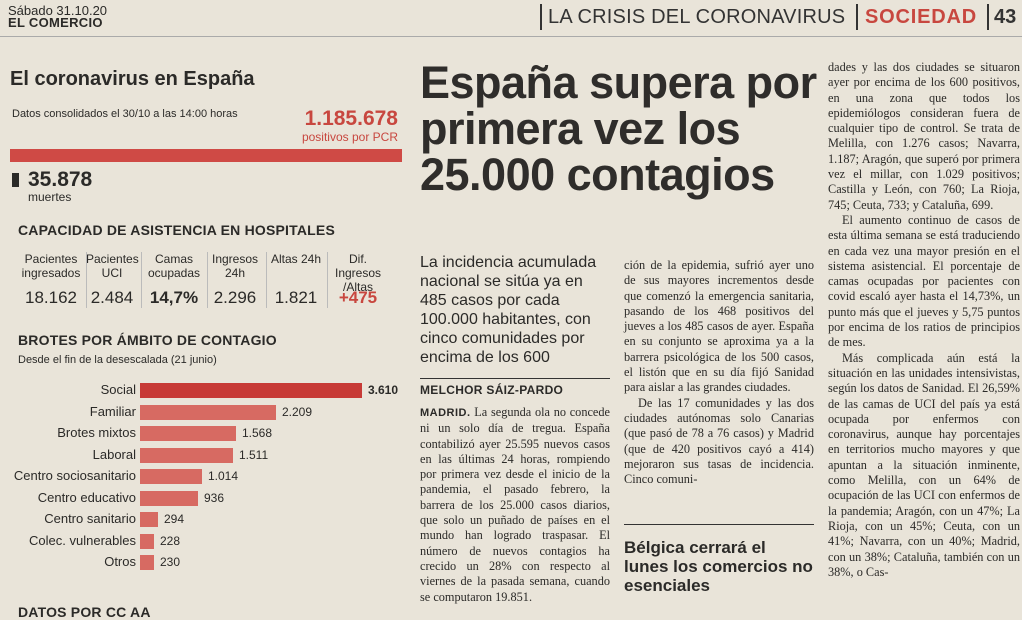 The height and width of the screenshot is (620, 1022). I want to click on hospital-column: Pacientes UCI 2.484, so click(112, 280).